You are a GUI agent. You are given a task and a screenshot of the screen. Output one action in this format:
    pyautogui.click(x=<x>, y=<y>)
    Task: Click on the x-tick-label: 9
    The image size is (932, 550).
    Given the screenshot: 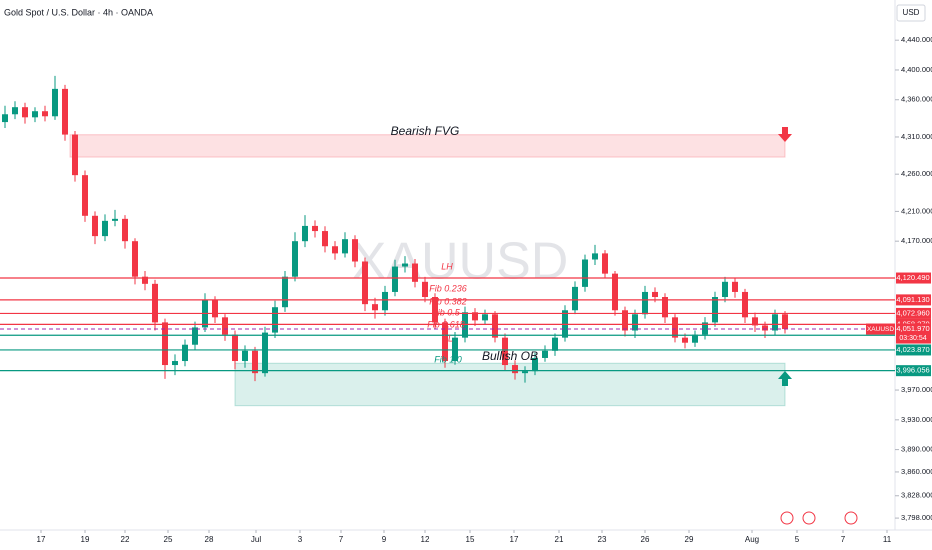 What is the action you would take?
    pyautogui.click(x=384, y=539)
    